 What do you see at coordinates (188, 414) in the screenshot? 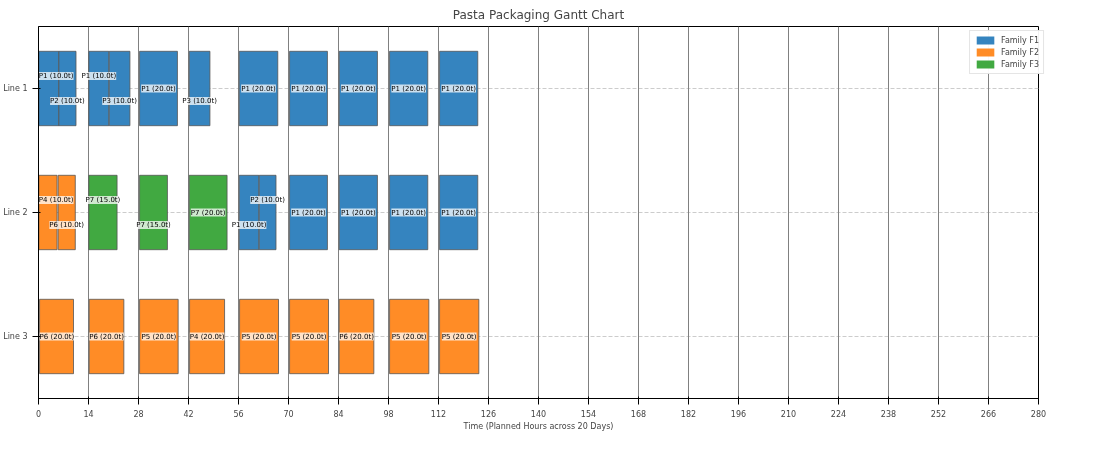
I see `x-tick-label: 42` at bounding box center [188, 414].